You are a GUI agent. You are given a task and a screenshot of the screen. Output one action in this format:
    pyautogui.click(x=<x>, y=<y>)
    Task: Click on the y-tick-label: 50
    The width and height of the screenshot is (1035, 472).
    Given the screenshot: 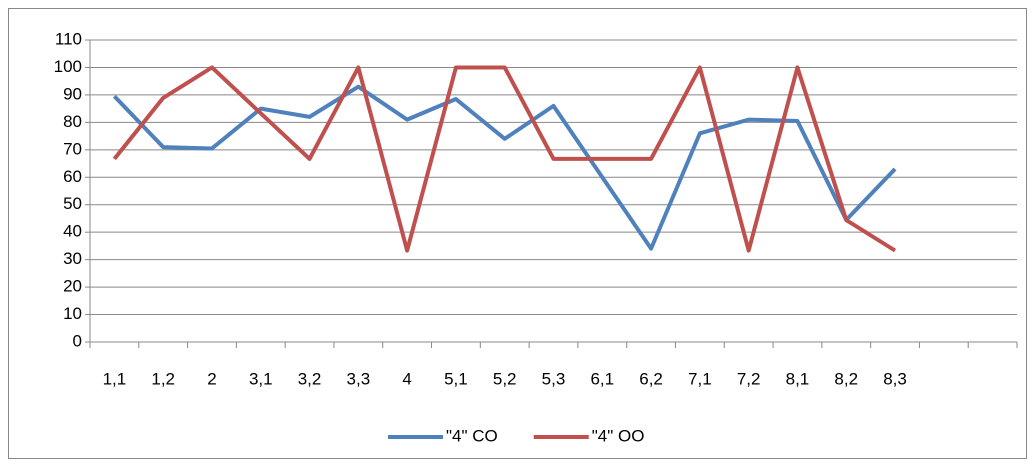 What is the action you would take?
    pyautogui.click(x=72, y=203)
    